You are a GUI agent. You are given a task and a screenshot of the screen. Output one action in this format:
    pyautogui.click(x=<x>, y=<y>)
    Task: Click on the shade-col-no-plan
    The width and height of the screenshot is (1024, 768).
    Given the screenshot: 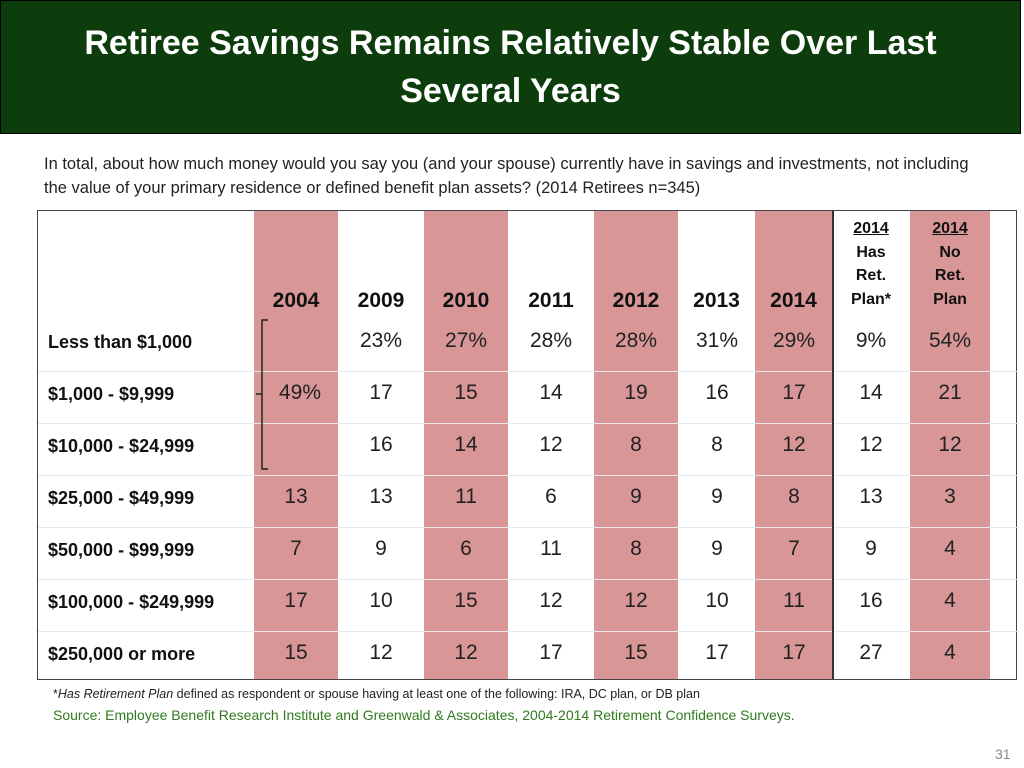 What is the action you would take?
    pyautogui.click(x=950, y=445)
    